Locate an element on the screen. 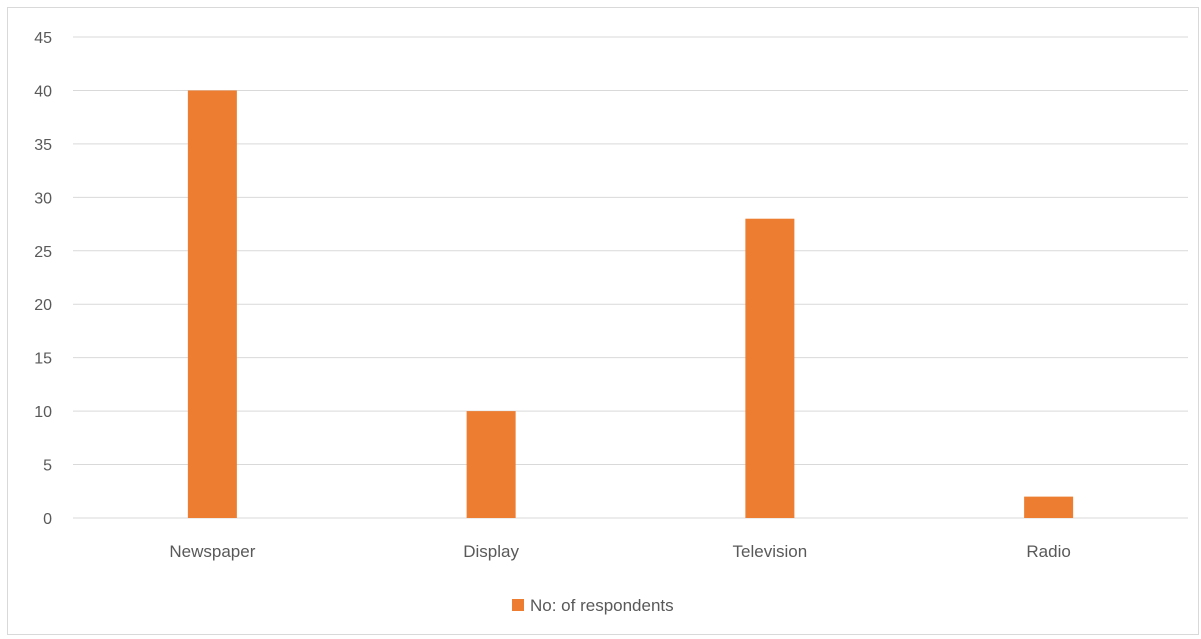  x-category-label: Television is located at coordinates (770, 551).